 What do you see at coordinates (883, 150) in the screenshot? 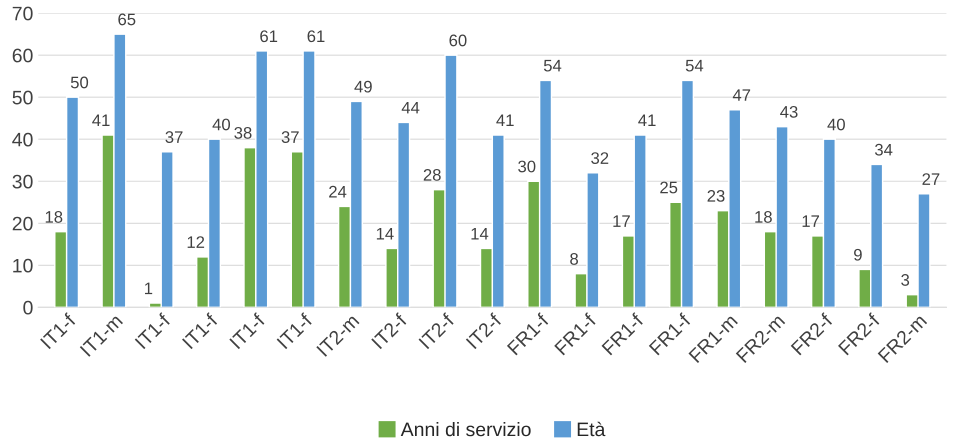
I see `data-label: 34` at bounding box center [883, 150].